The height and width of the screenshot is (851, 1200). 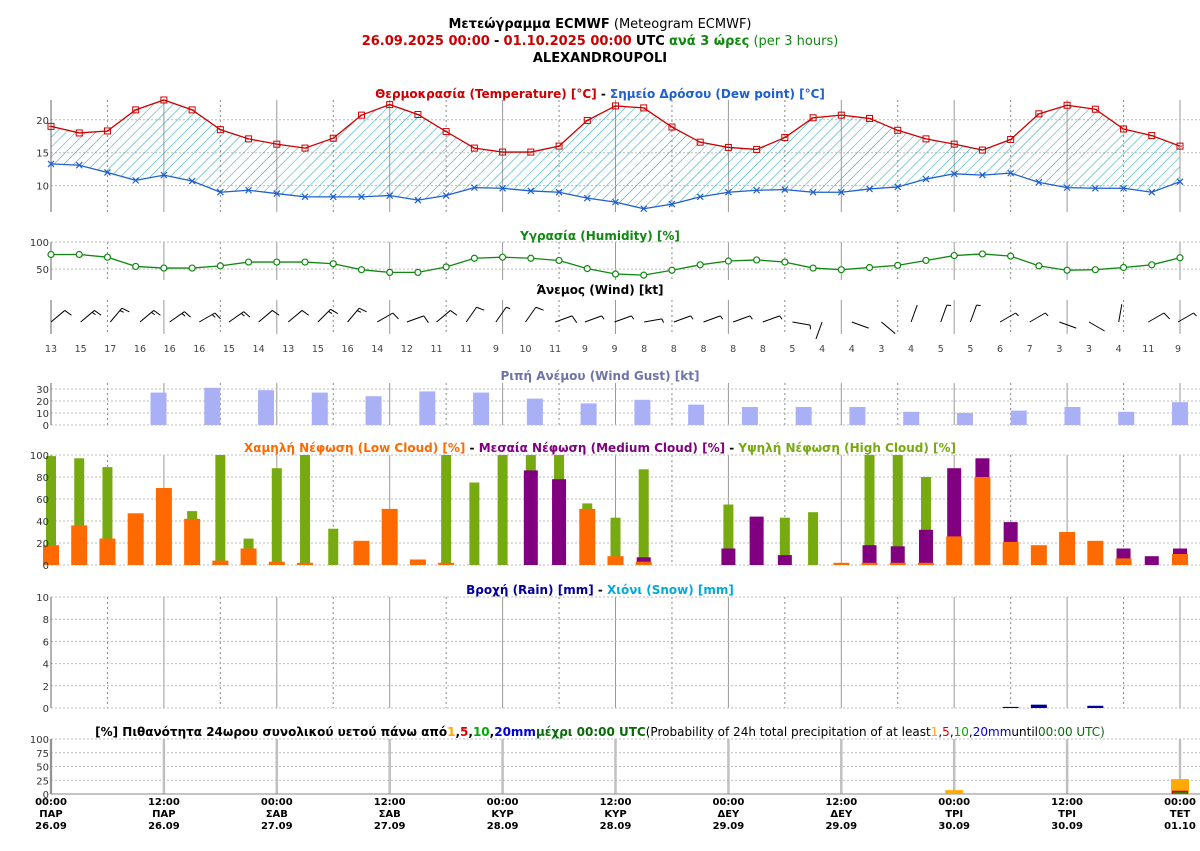 What do you see at coordinates (599, 290) in the screenshot?
I see `wind-panel-title-part-0: Άνεμος (Wind) [kt]` at bounding box center [599, 290].